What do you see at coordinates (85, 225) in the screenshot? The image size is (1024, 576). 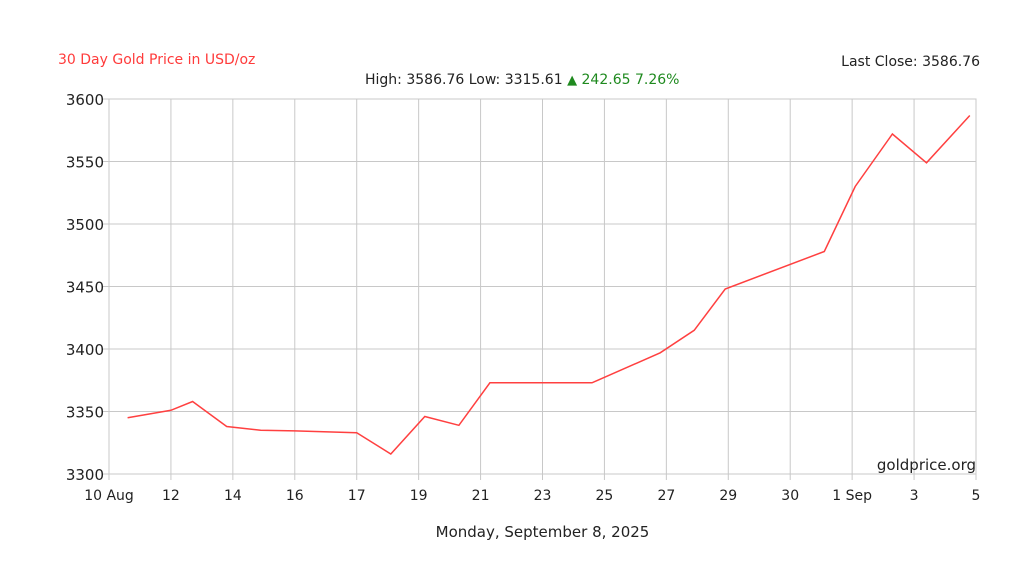 I see `y-tick-label: 3500` at bounding box center [85, 225].